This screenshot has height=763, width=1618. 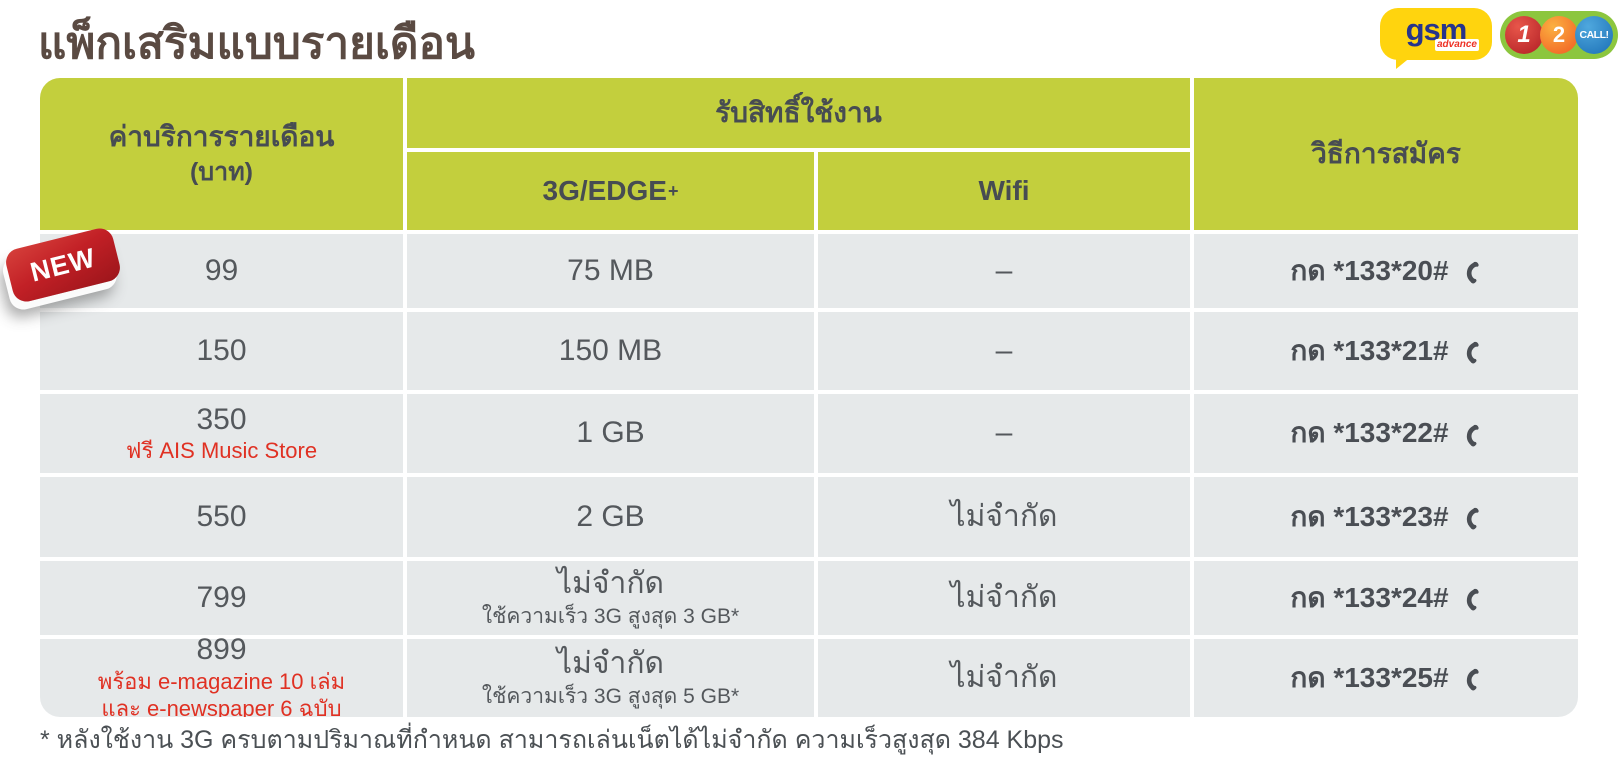 I want to click on data-3g-value: 2 GB, so click(x=610, y=516).